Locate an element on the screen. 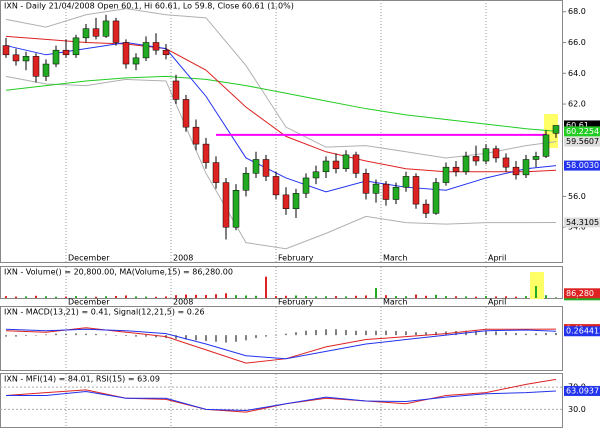 The image size is (600, 428). x-tick-label: April is located at coordinates (497, 258).